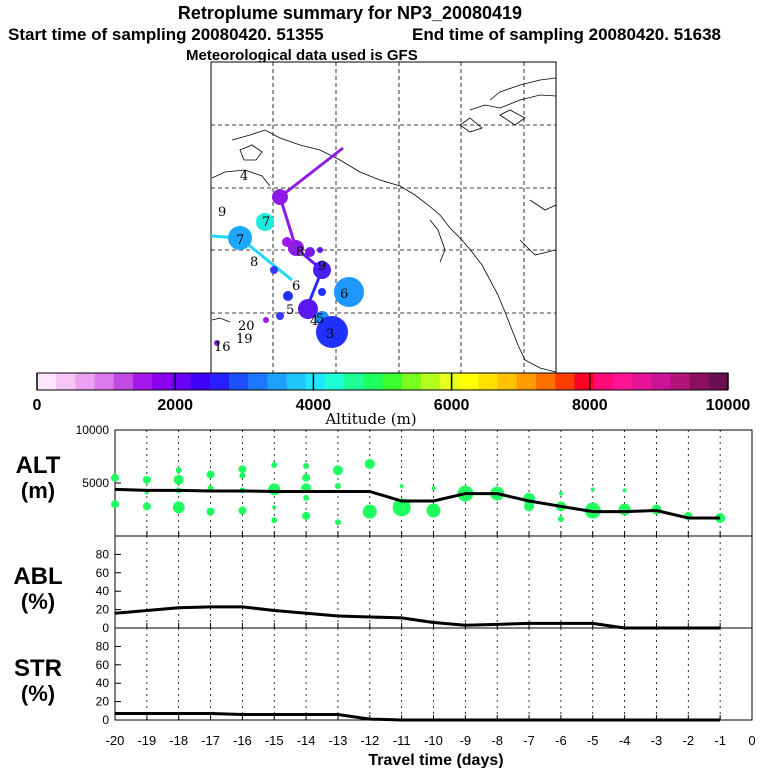 The width and height of the screenshot is (768, 768). Describe the element at coordinates (417, 503) in the screenshot. I see `mean-altitude-line` at that location.